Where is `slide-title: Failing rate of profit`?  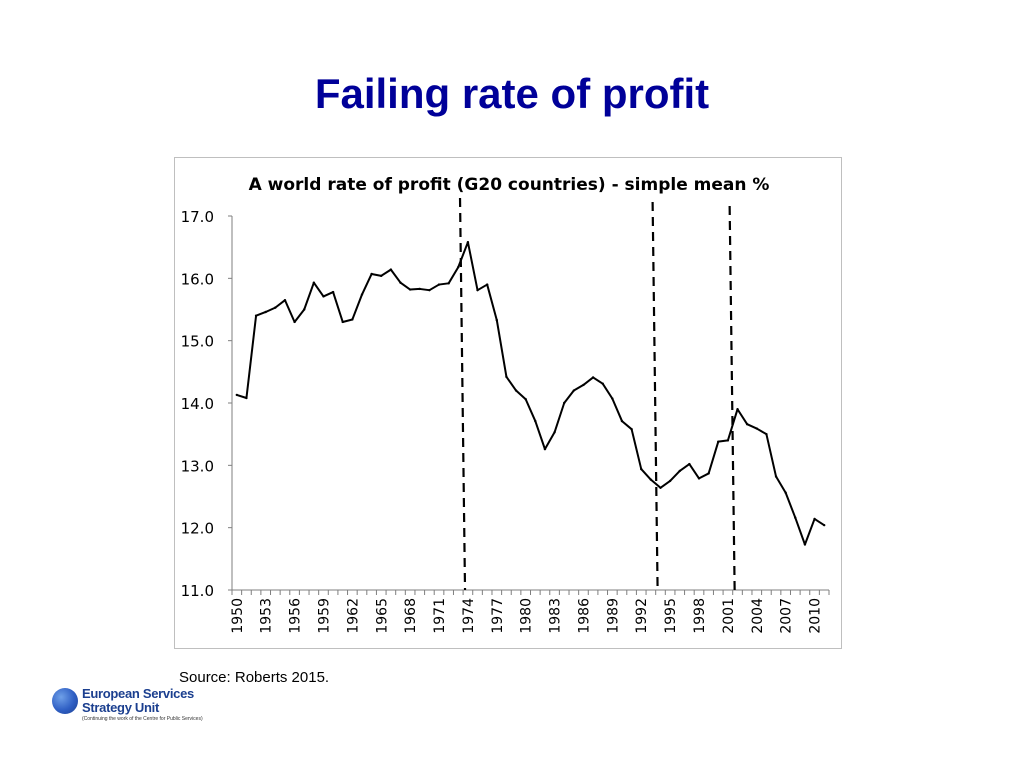 slide-title: Failing rate of profit is located at coordinates (512, 93).